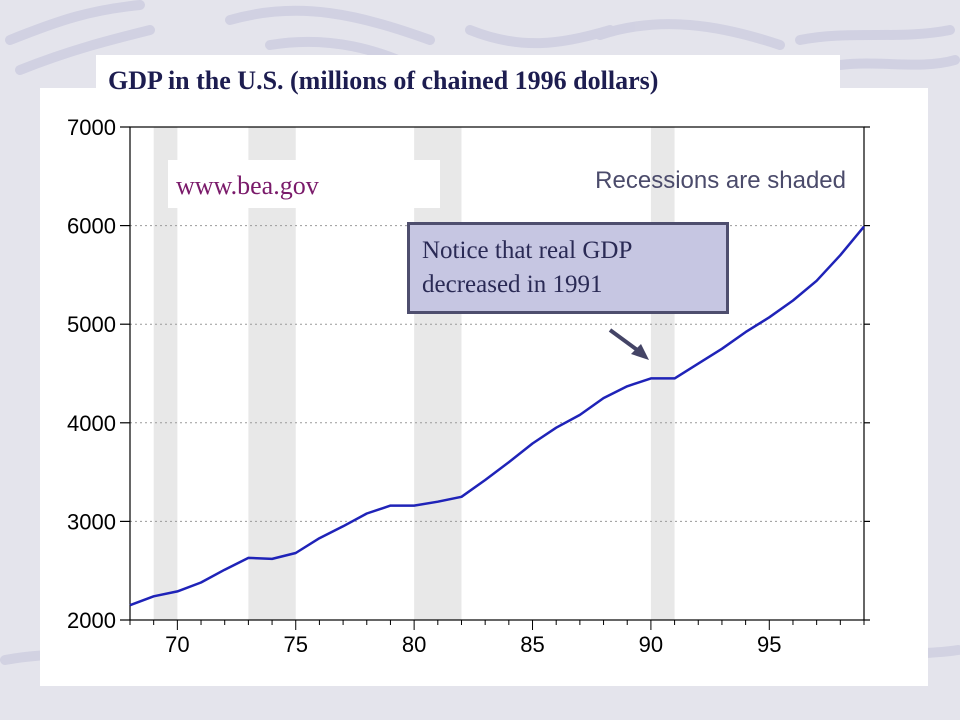  Describe the element at coordinates (628, 344) in the screenshot. I see `annotation-arrow` at that location.